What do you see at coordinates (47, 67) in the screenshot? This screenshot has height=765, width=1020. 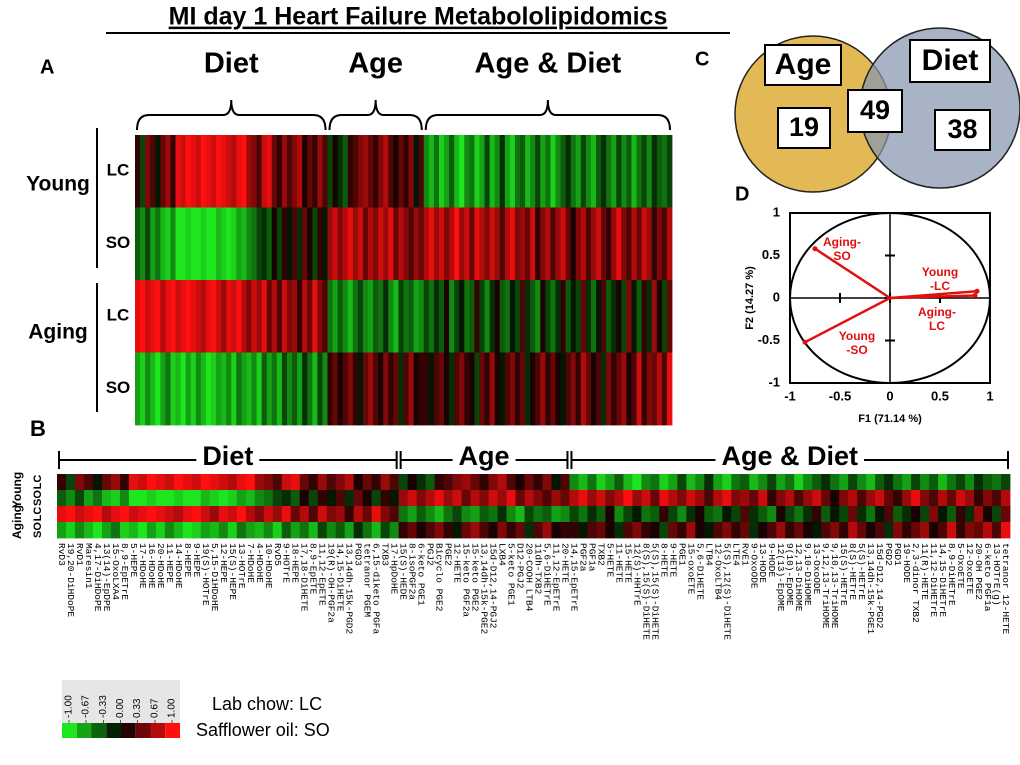 I see `panel-letter: A` at bounding box center [47, 67].